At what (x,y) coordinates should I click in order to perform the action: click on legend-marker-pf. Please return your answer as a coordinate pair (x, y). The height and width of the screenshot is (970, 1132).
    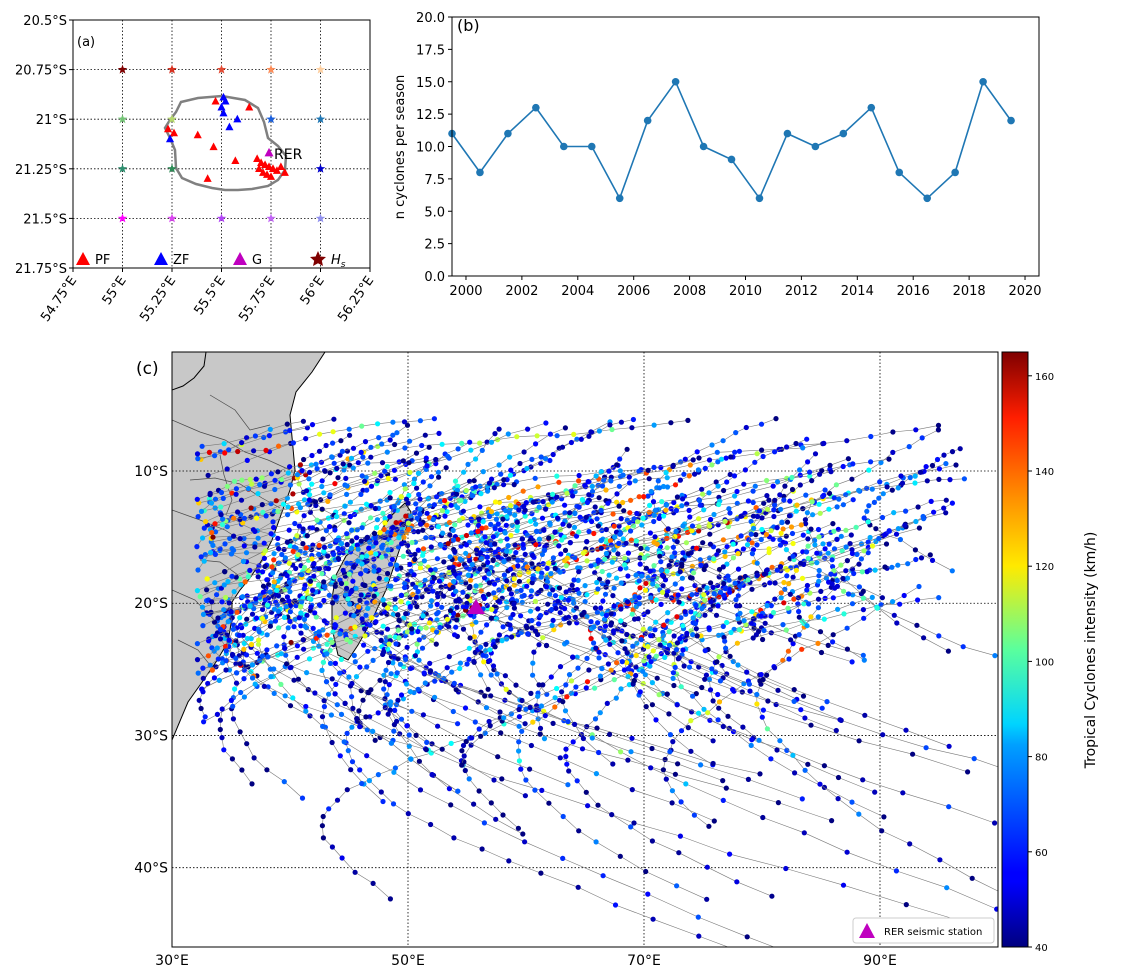
    Looking at the image, I should click on (83, 258).